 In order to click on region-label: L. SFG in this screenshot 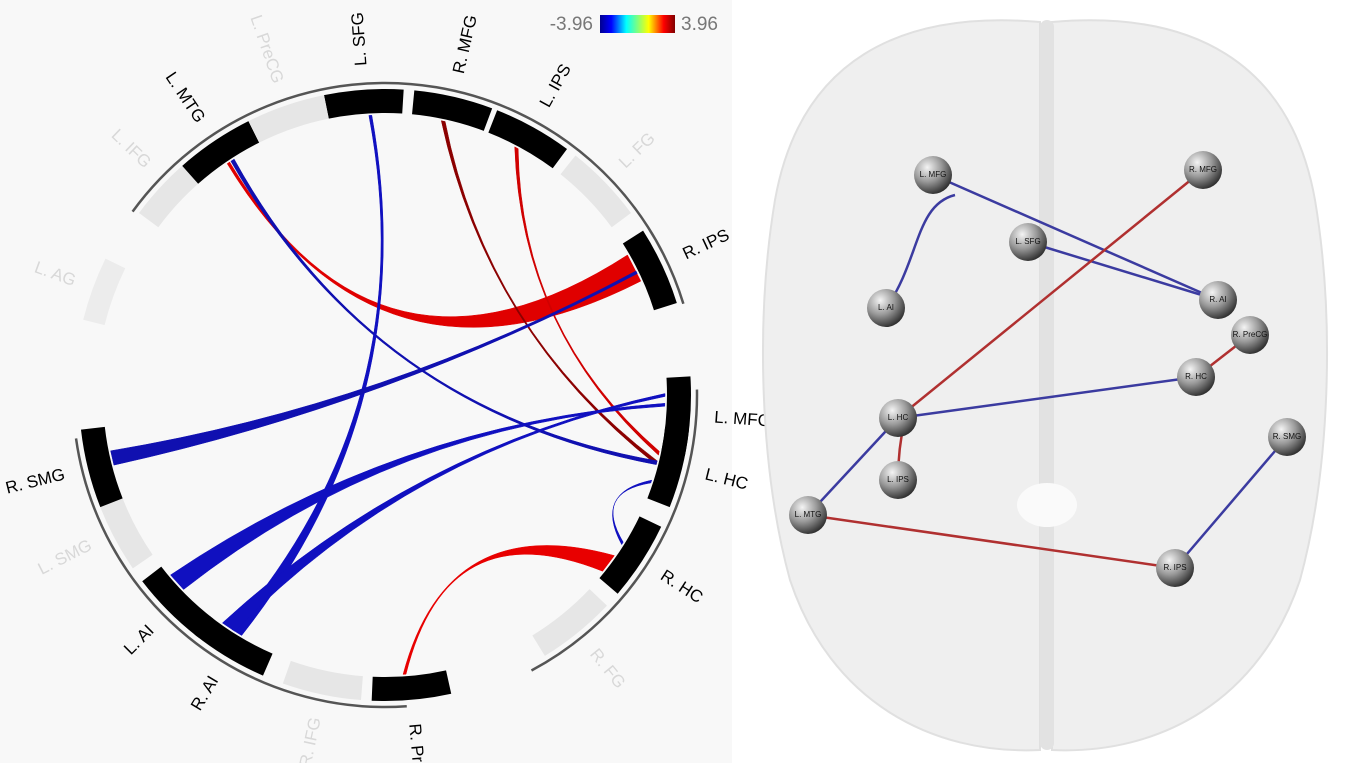, I will do `click(359, 38)`.